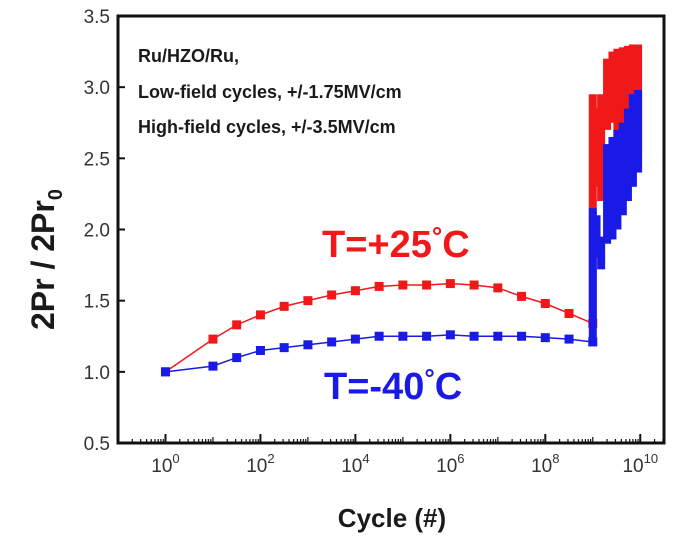 The image size is (700, 541). Describe the element at coordinates (377, 245) in the screenshot. I see `series-label-red-main: T=+25` at that location.